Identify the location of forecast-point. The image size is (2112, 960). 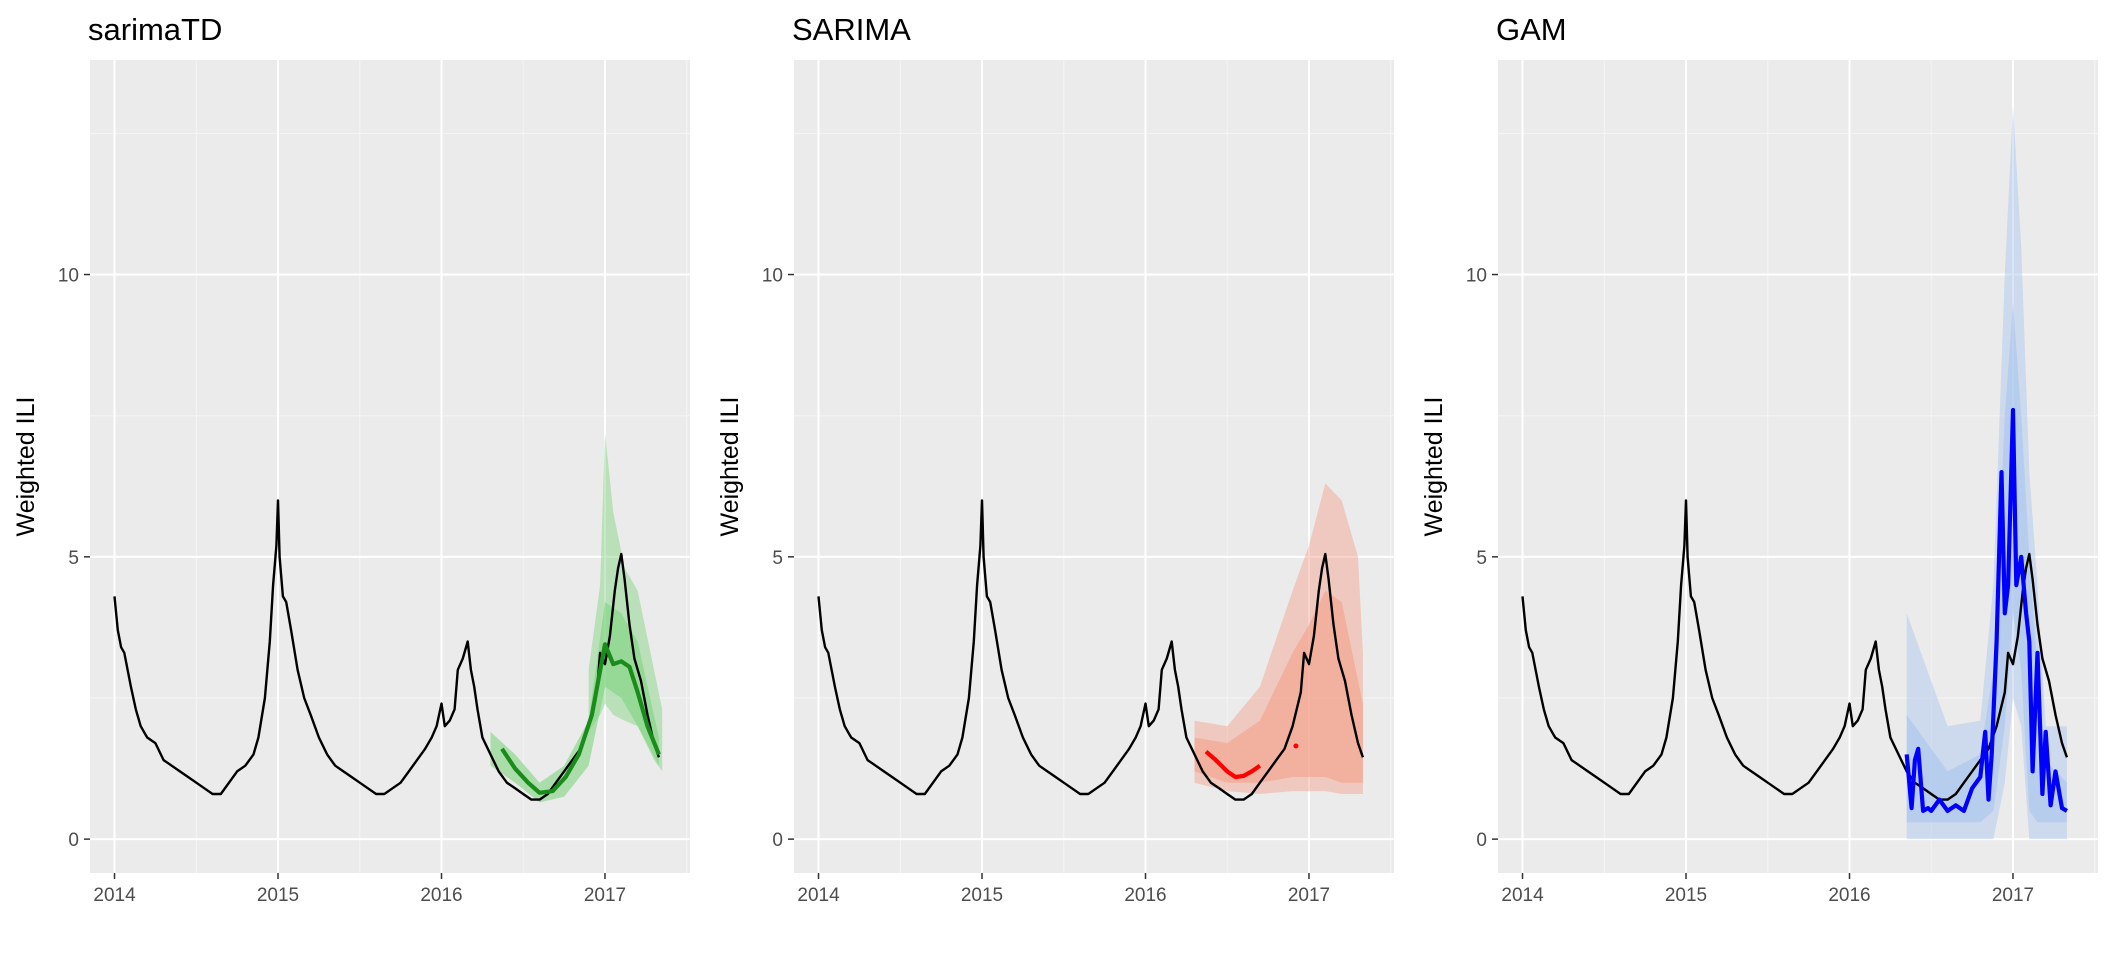
(1296, 746).